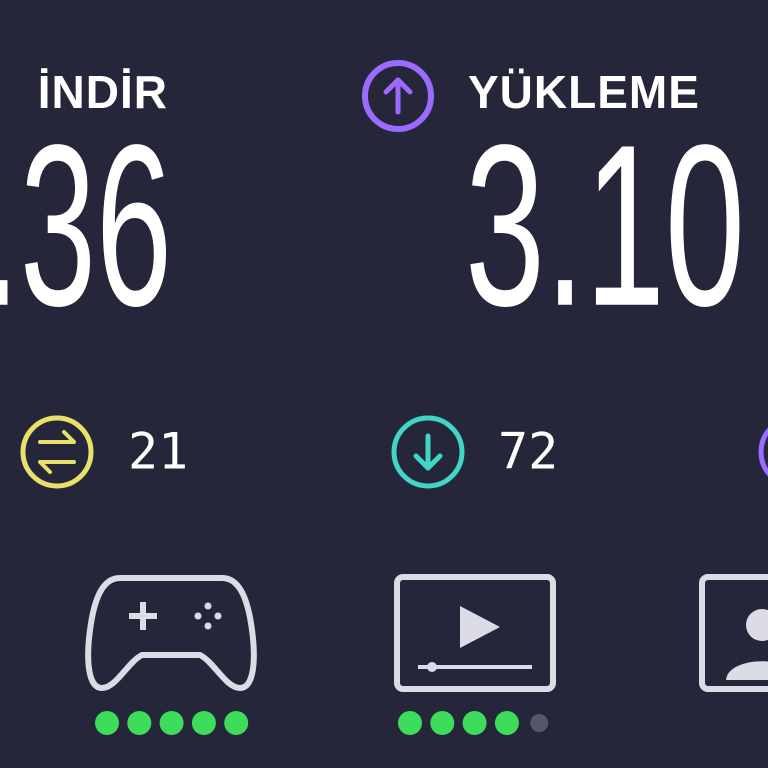  What do you see at coordinates (763, 452) in the screenshot?
I see `upload-latency-icon` at bounding box center [763, 452].